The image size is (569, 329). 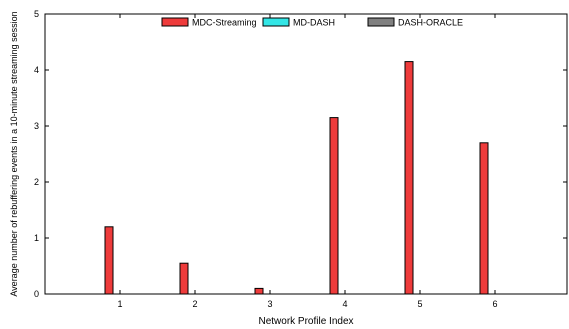 What do you see at coordinates (419, 304) in the screenshot?
I see `x-tick-label: 5` at bounding box center [419, 304].